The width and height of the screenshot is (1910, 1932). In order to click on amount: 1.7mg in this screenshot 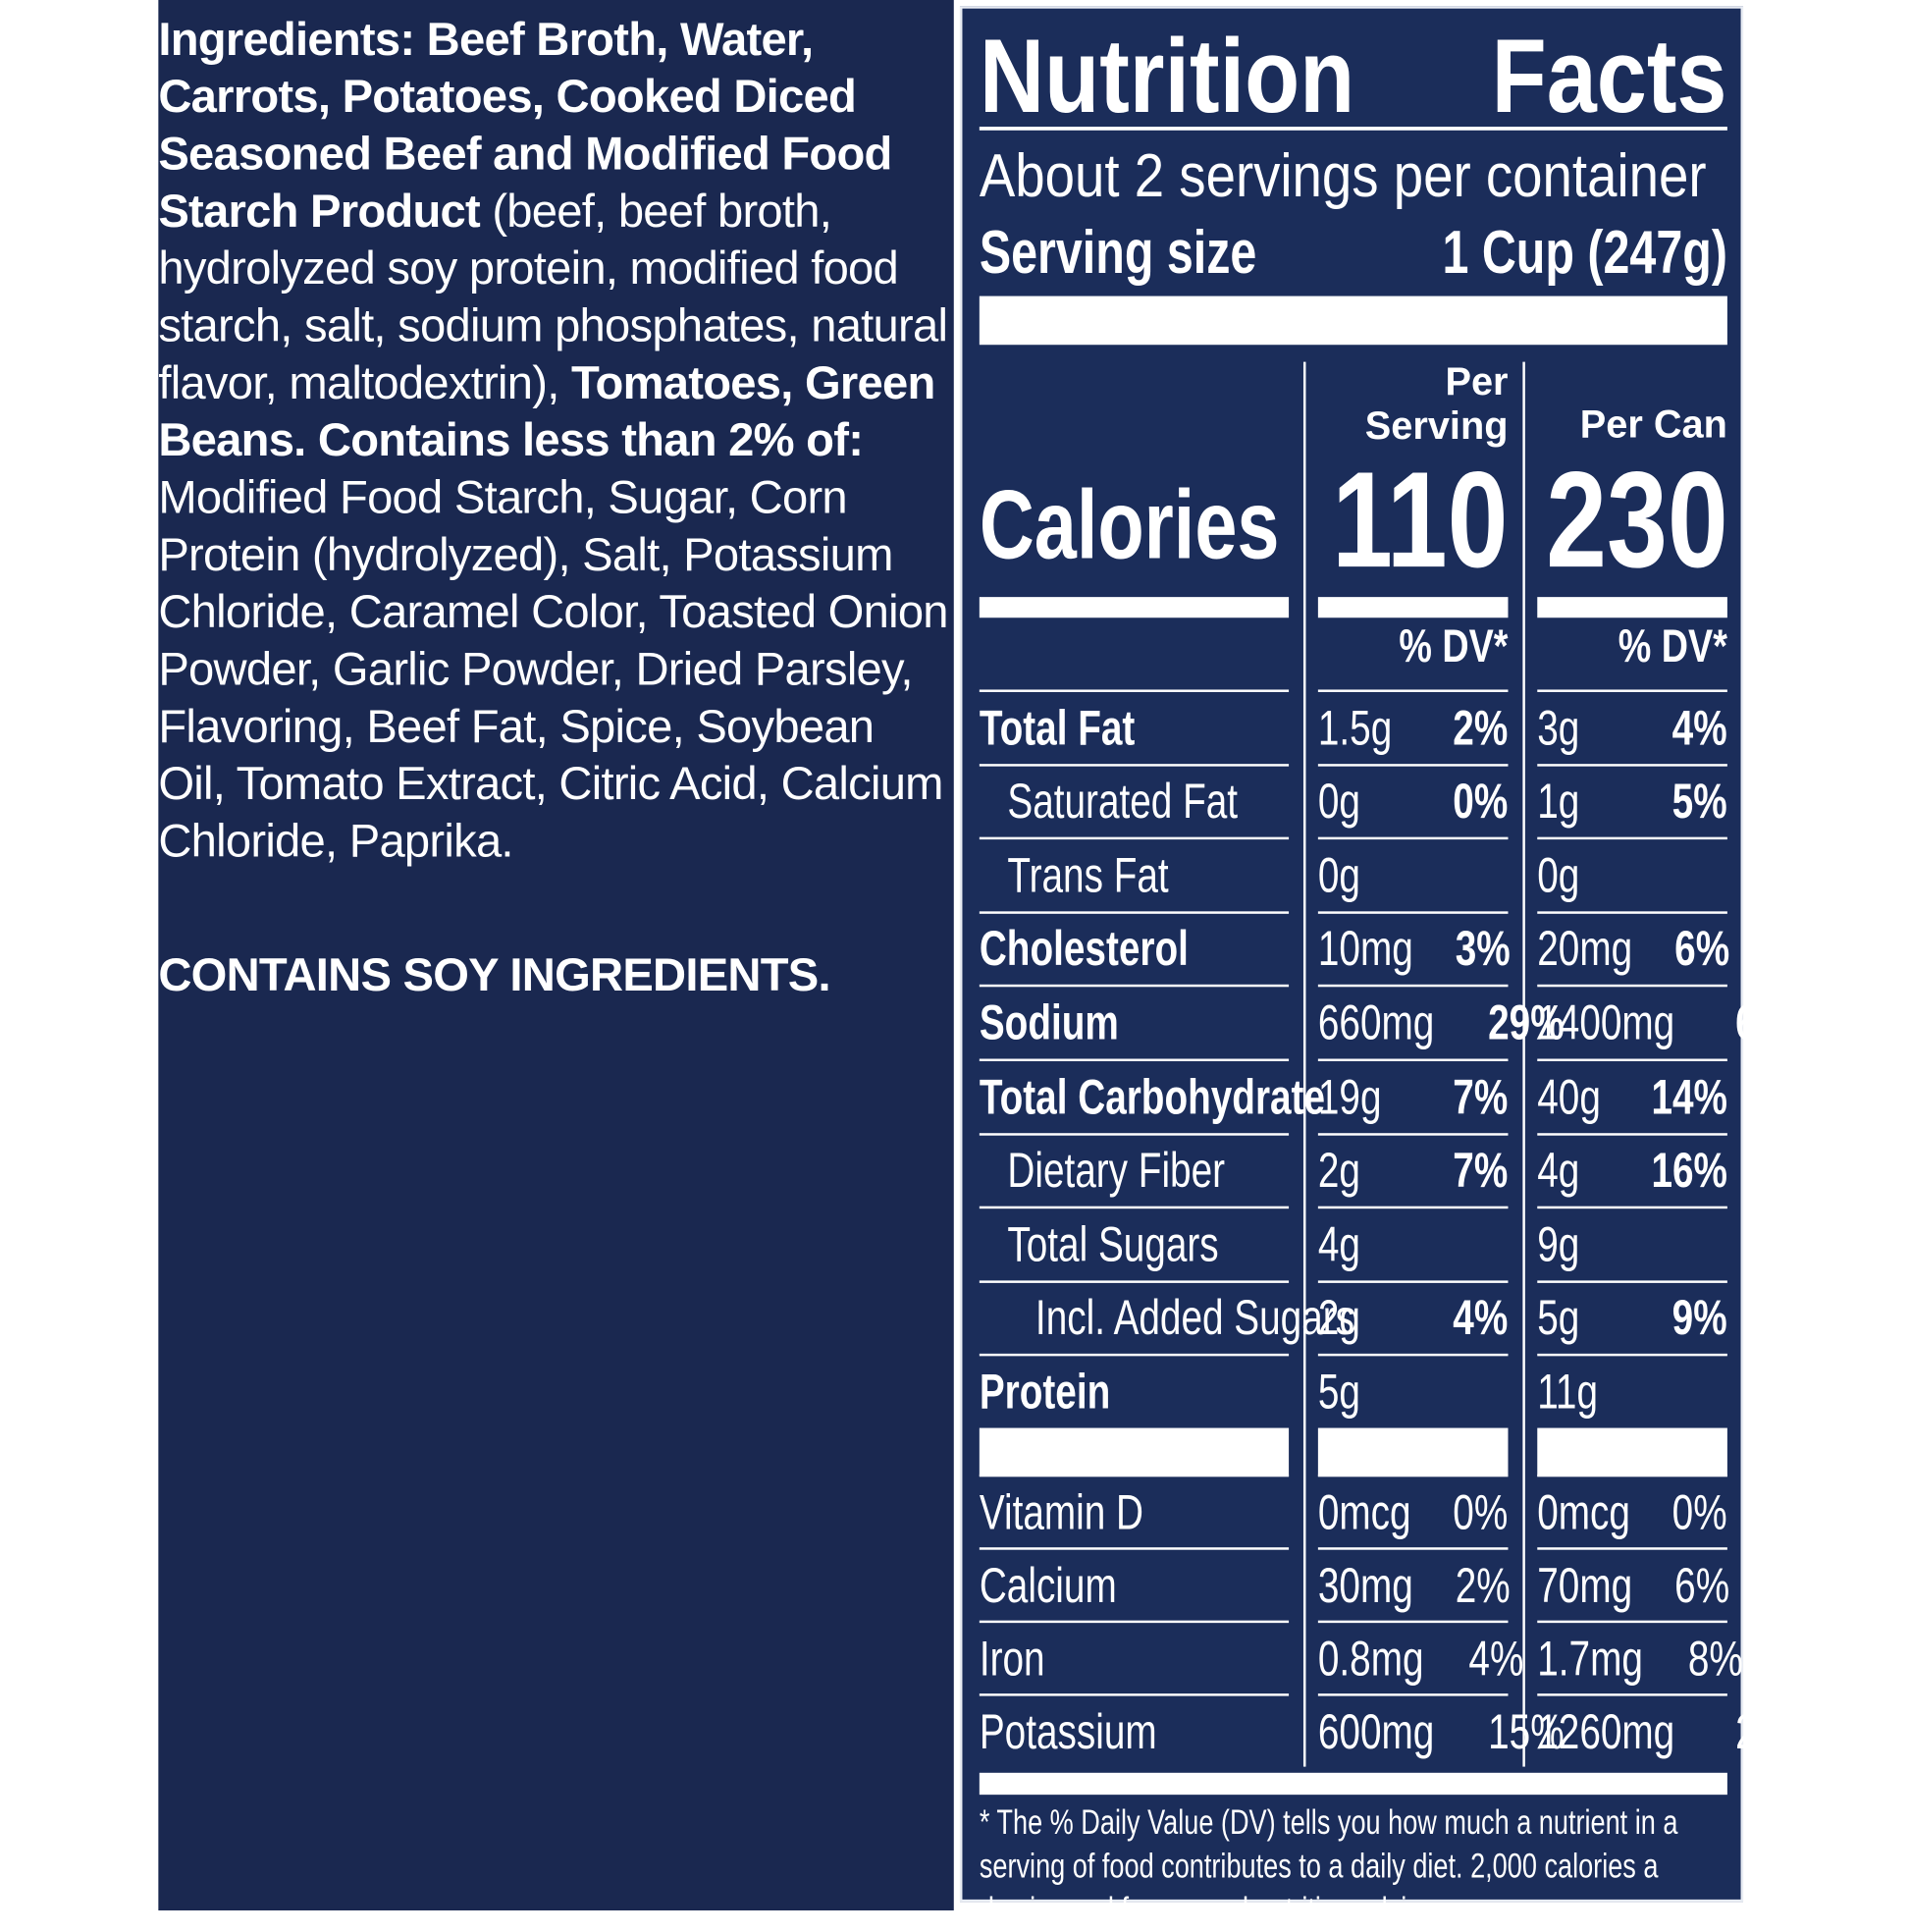, I will do `click(1590, 1659)`.